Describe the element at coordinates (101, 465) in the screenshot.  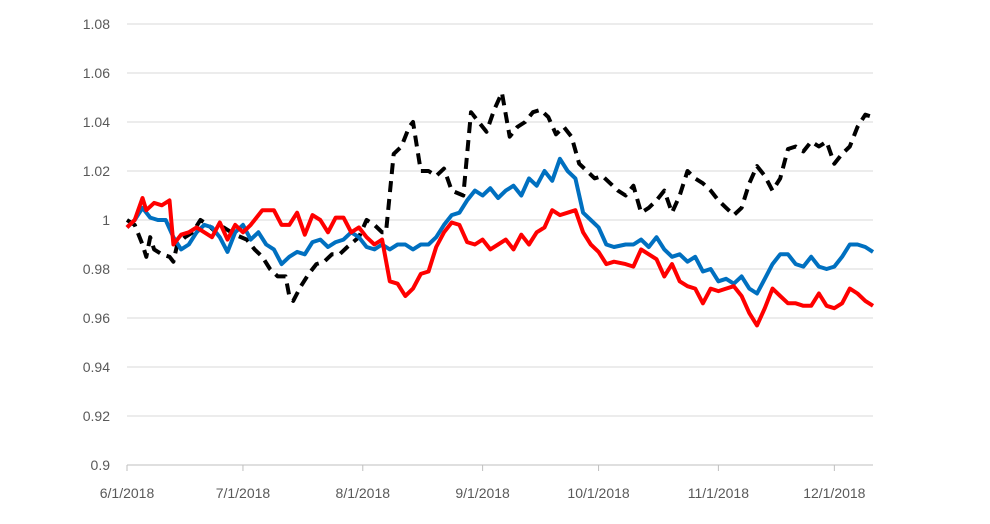
I see `y-tick-label: 0.9` at that location.